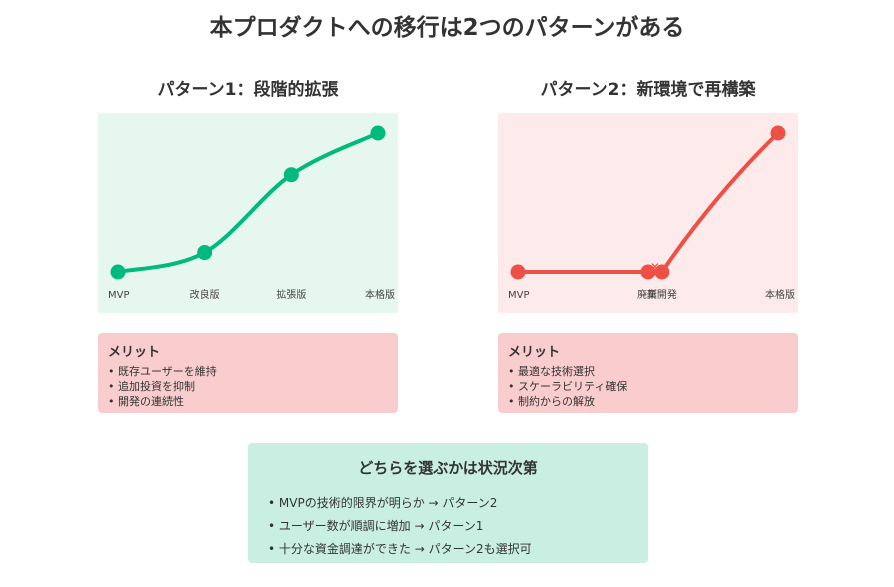 The height and width of the screenshot is (587, 894). What do you see at coordinates (447, 28) in the screenshot?
I see `page-title: 本プロダクトへの移行は2つのパターンがある` at bounding box center [447, 28].